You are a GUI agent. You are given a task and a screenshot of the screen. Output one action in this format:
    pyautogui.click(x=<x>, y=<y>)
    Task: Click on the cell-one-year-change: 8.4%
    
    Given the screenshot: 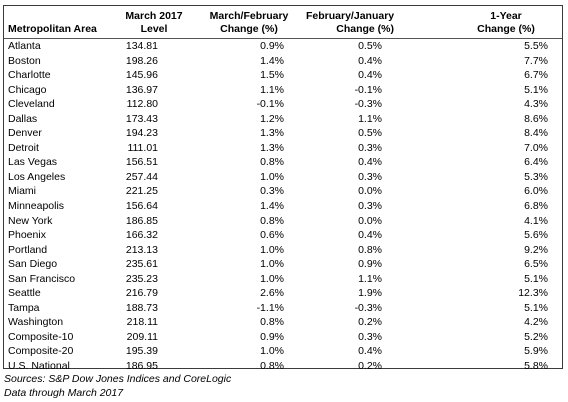 What is the action you would take?
    pyautogui.click(x=536, y=133)
    